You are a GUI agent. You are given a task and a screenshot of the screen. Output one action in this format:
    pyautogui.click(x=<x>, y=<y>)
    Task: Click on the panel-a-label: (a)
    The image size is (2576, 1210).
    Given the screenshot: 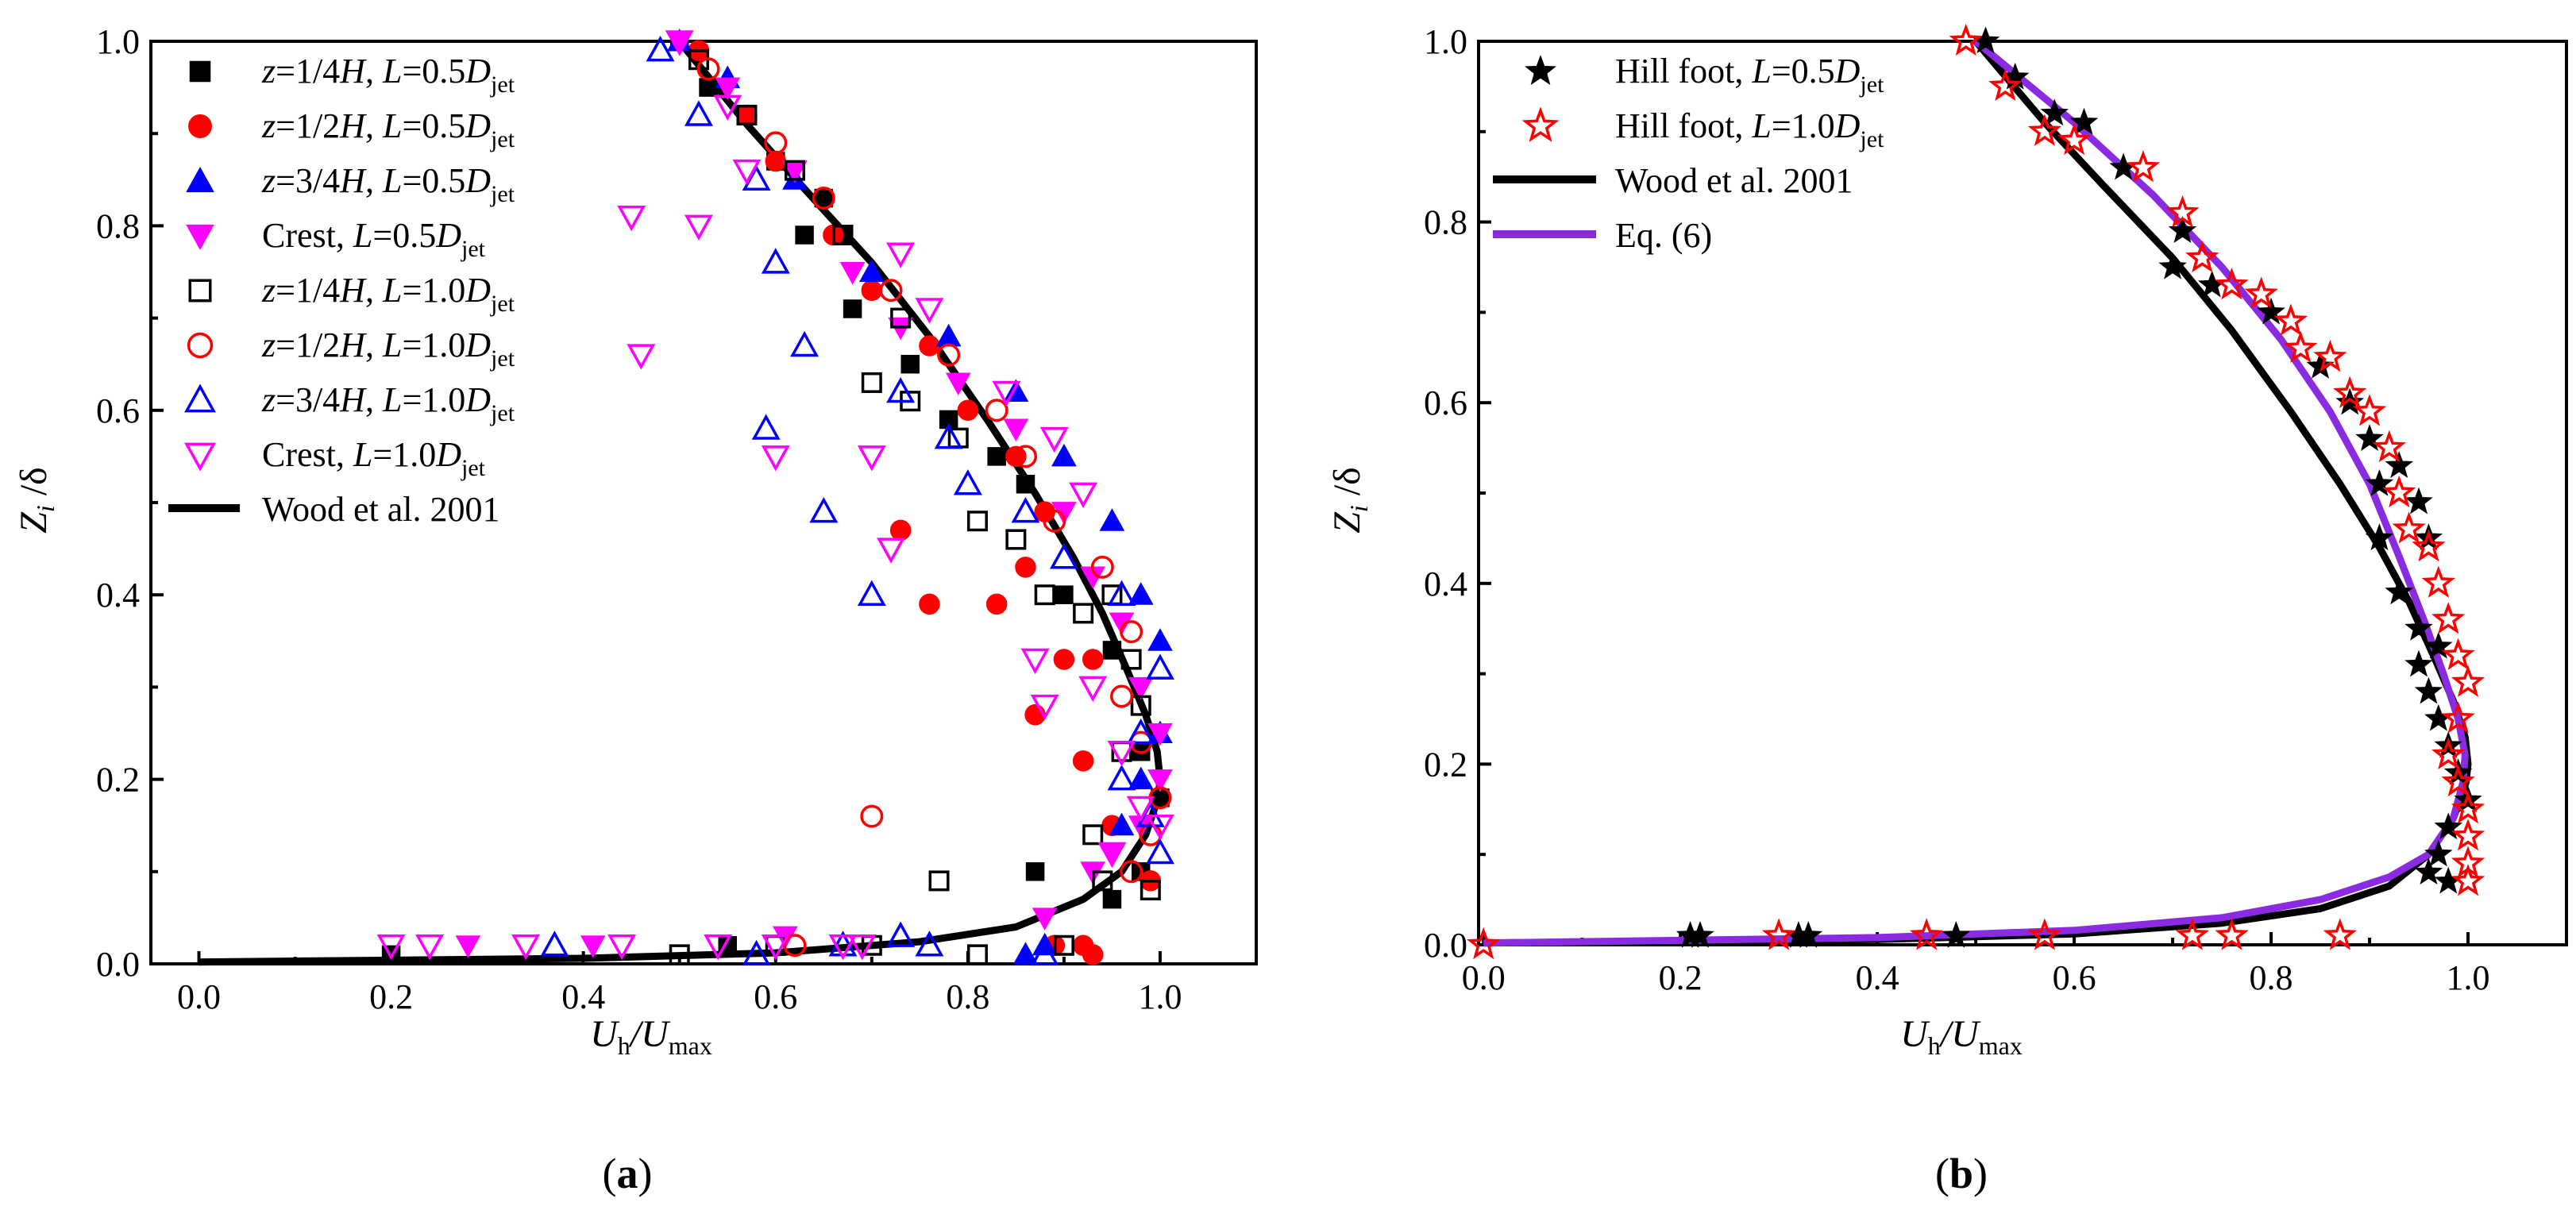 What is the action you would take?
    pyautogui.click(x=628, y=1173)
    